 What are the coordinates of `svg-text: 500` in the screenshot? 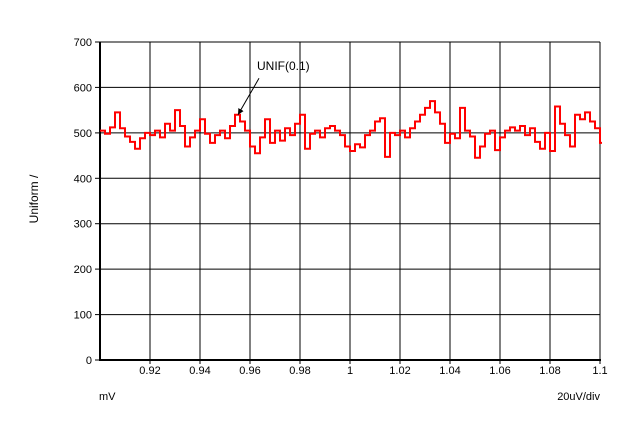 It's located at (83, 134).